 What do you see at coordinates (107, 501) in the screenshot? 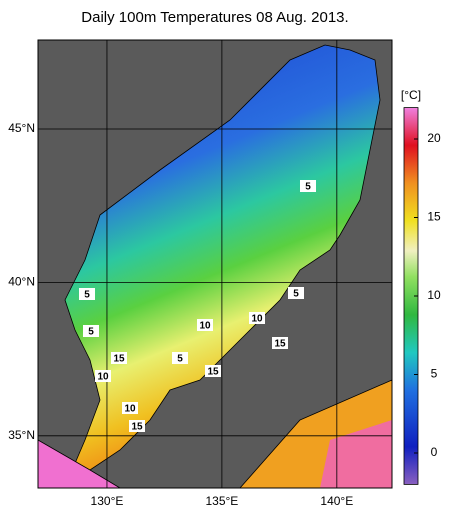
I see `lon-tick-label: 130°E` at bounding box center [107, 501].